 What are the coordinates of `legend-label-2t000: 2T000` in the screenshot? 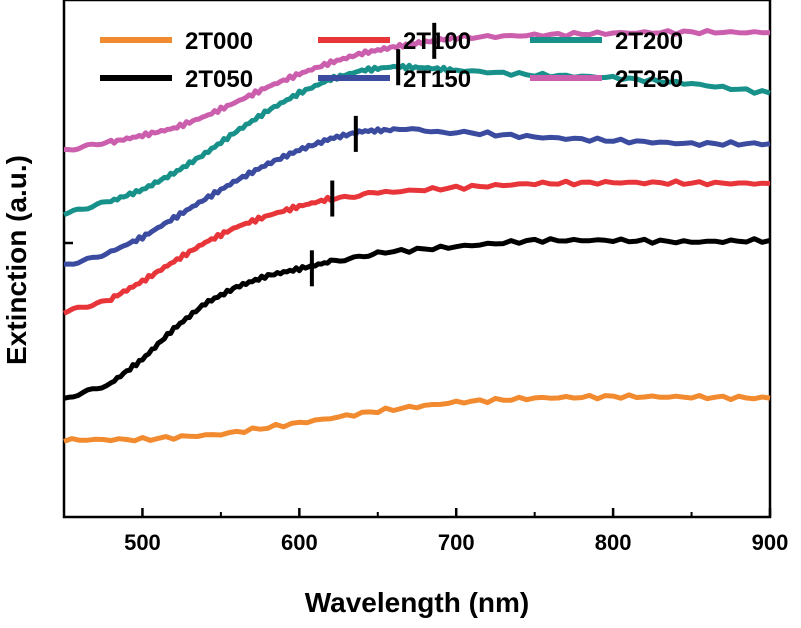 It's located at (219, 41).